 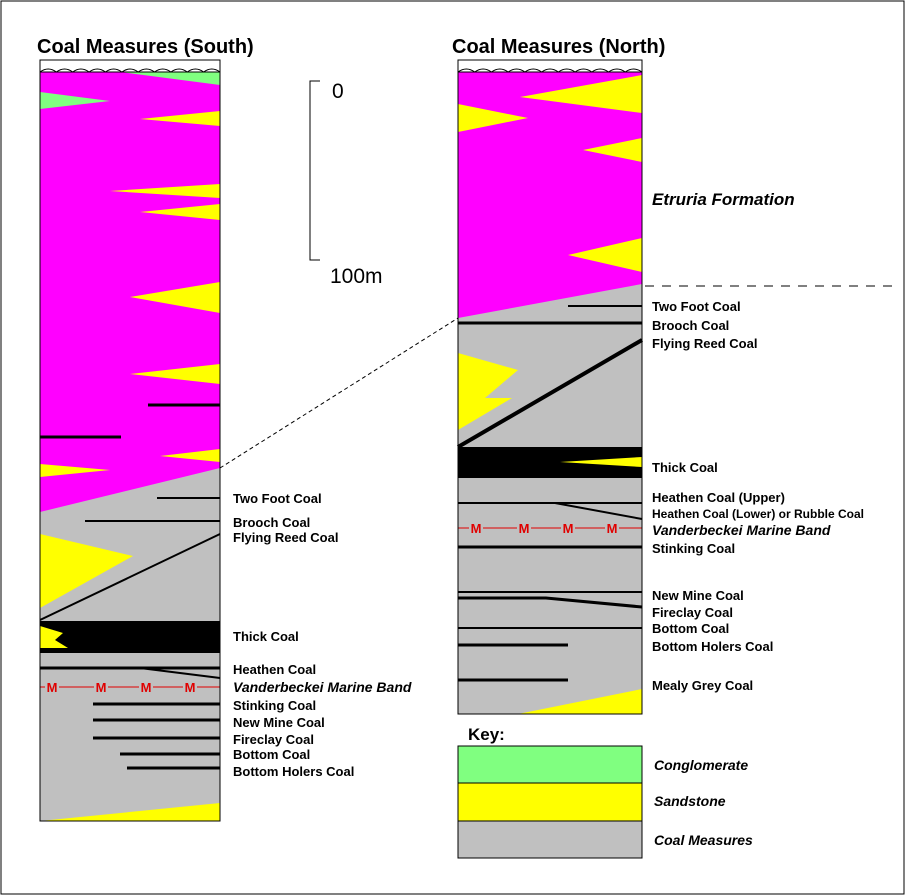 I want to click on north-coal-measures, so click(x=550, y=499).